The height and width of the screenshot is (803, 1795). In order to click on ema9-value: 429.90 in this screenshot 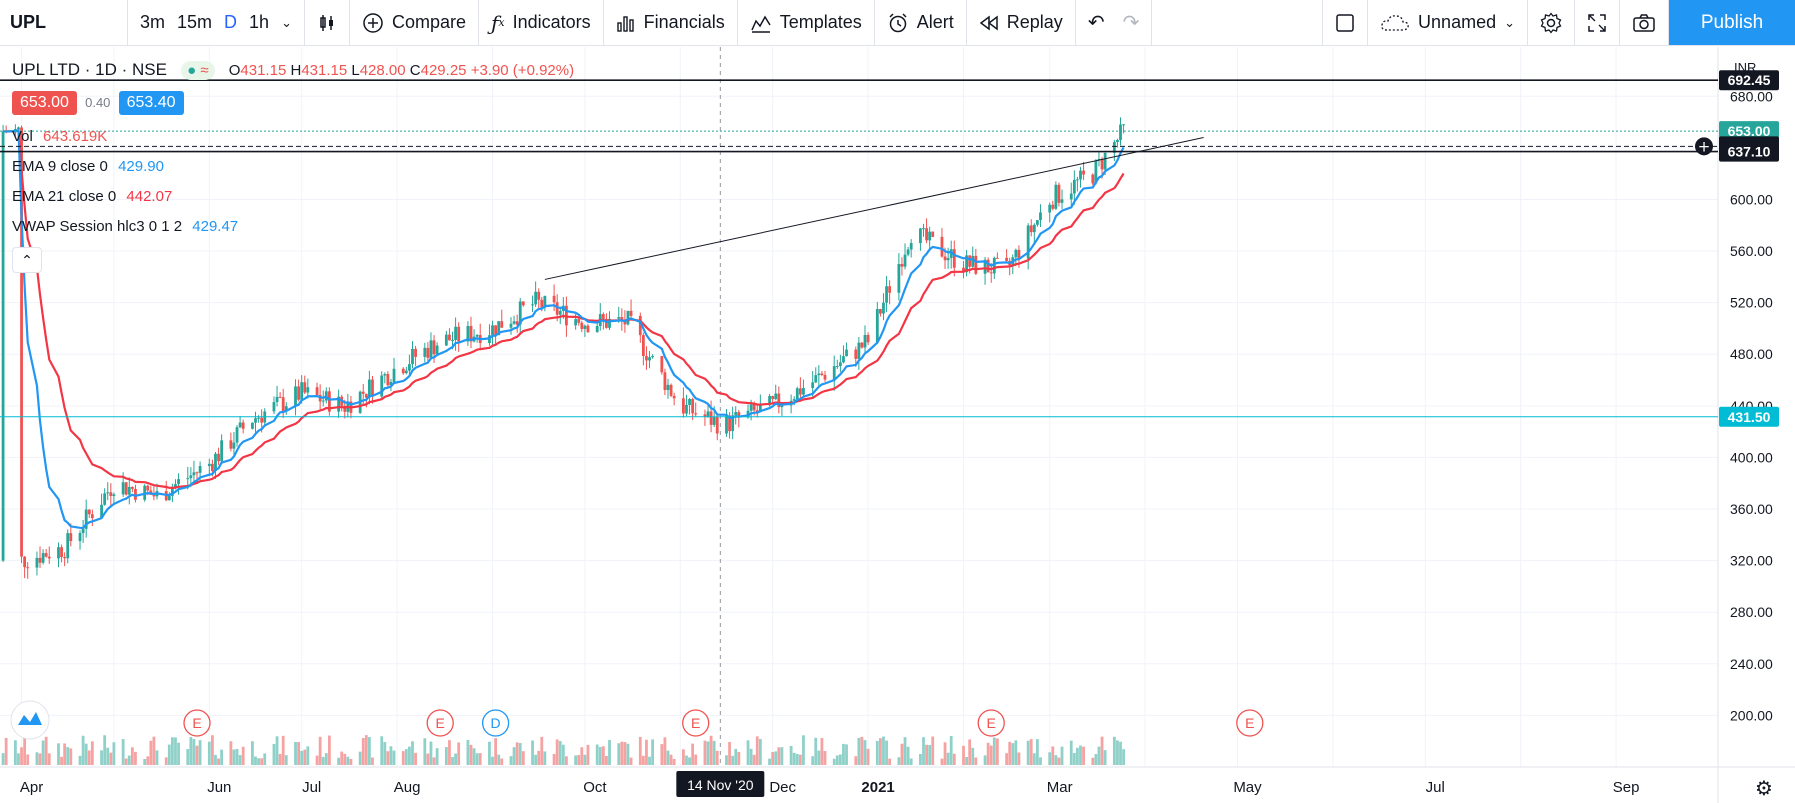, I will do `click(141, 166)`.